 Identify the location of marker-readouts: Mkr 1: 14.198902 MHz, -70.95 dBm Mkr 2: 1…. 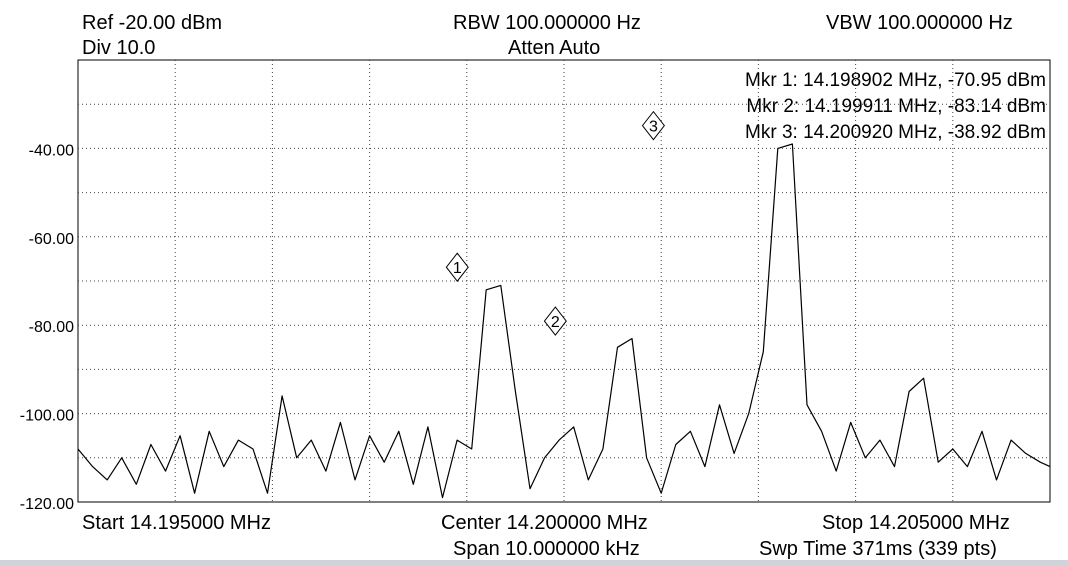
(895, 106).